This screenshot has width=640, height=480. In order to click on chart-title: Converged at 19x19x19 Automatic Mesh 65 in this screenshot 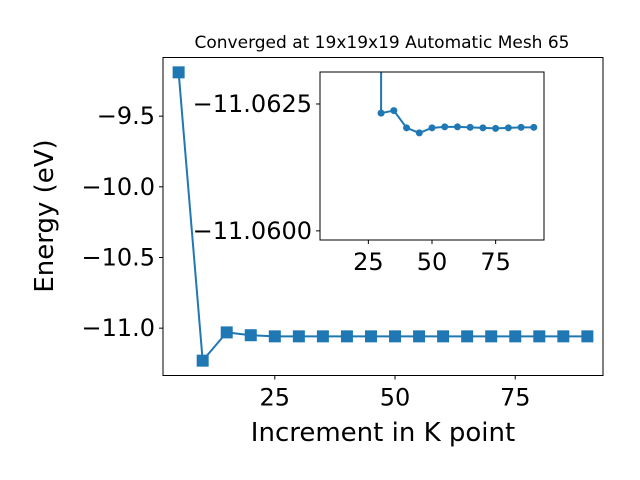, I will do `click(382, 43)`.